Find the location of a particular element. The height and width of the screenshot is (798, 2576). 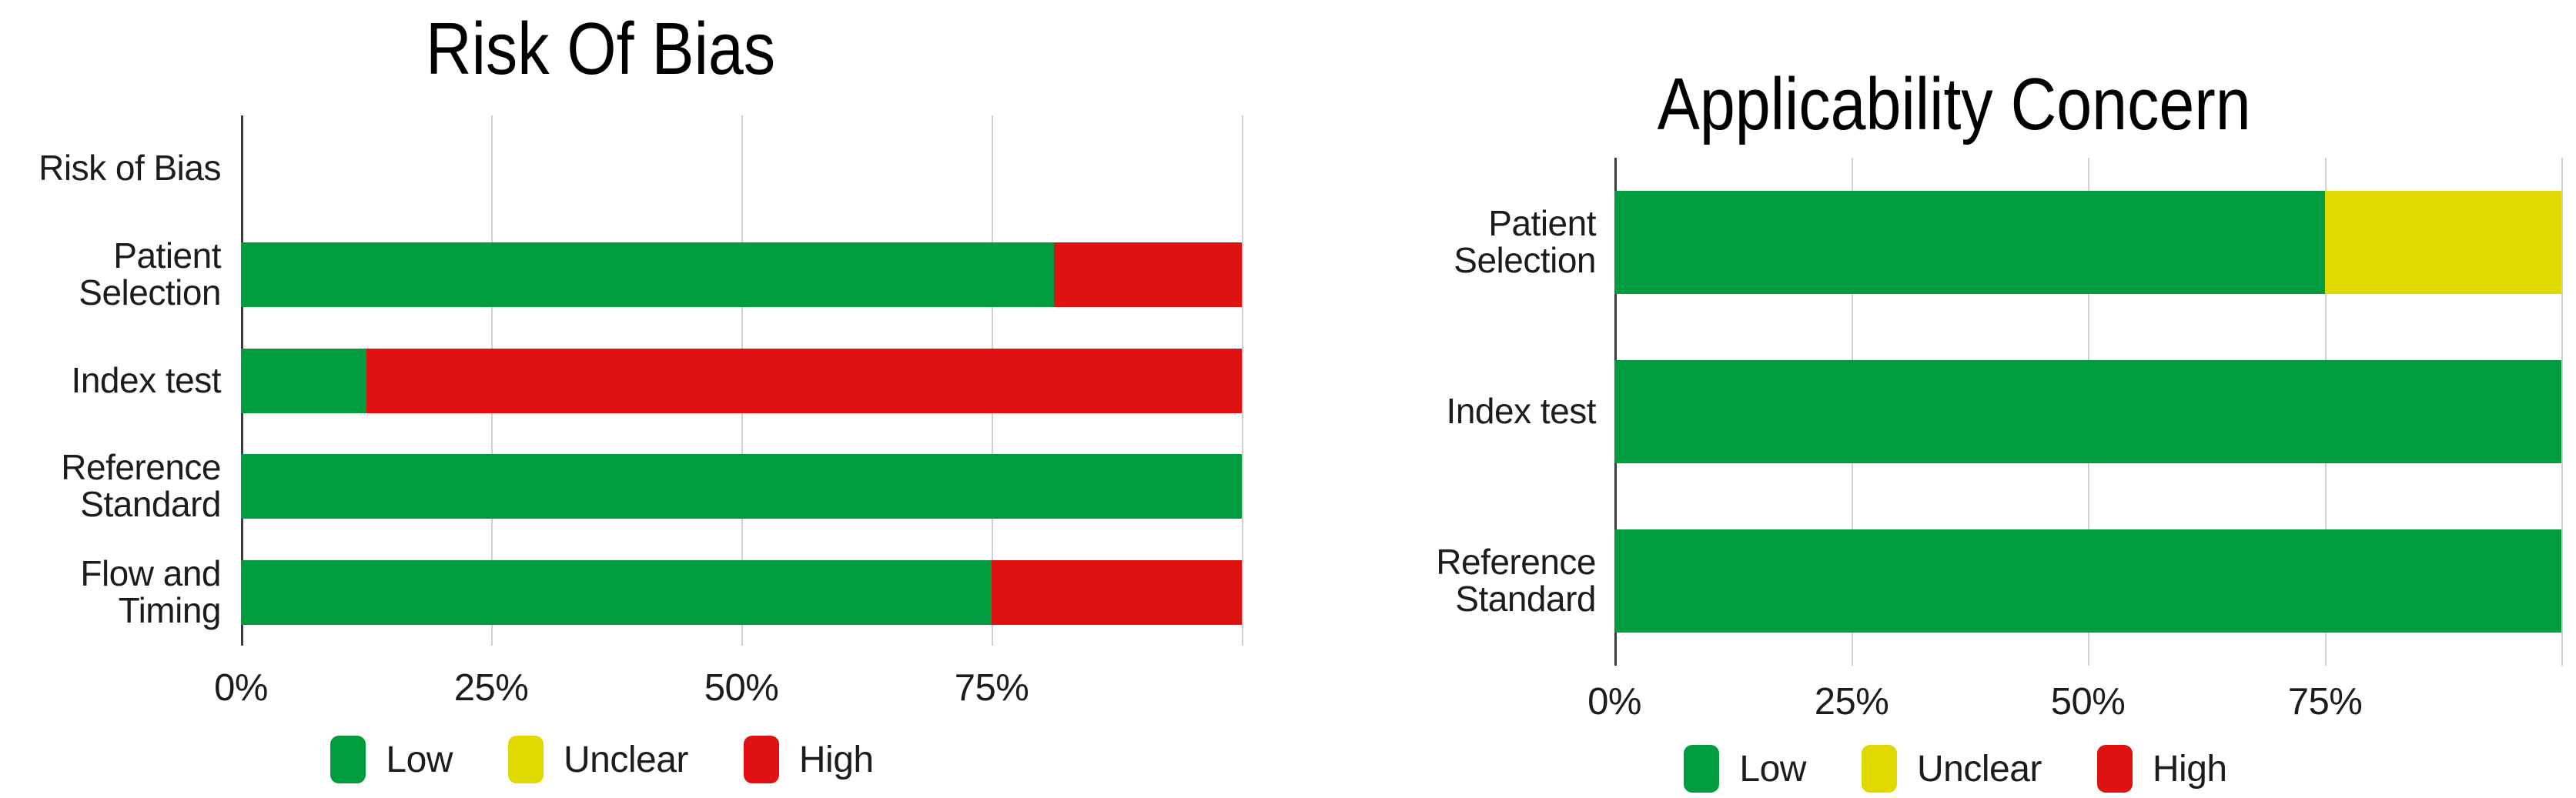

category-label: Flow and Timing is located at coordinates (151, 592).